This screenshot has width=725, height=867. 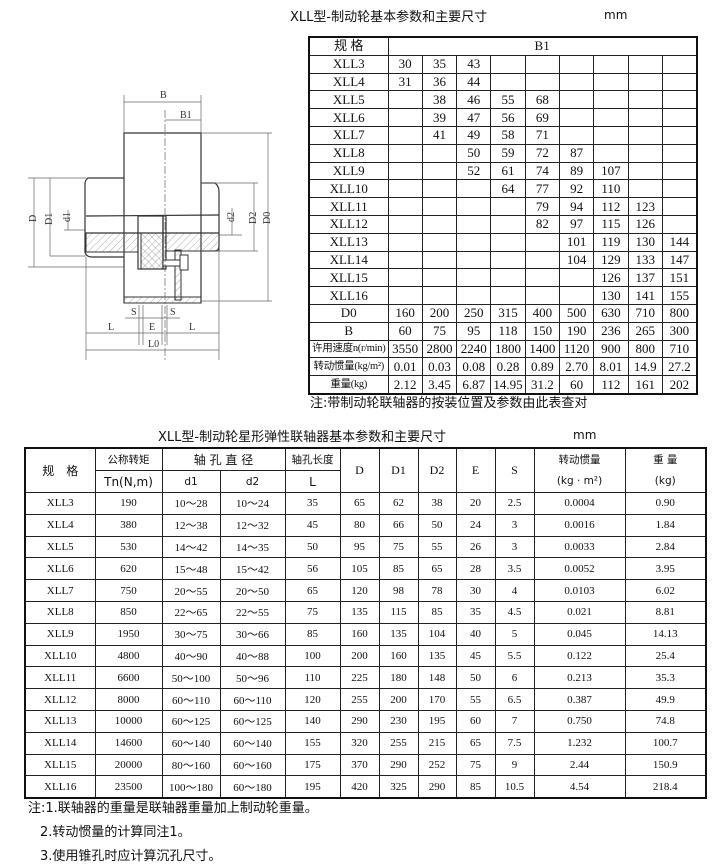 What do you see at coordinates (437, 678) in the screenshot?
I see `cell: 148` at bounding box center [437, 678].